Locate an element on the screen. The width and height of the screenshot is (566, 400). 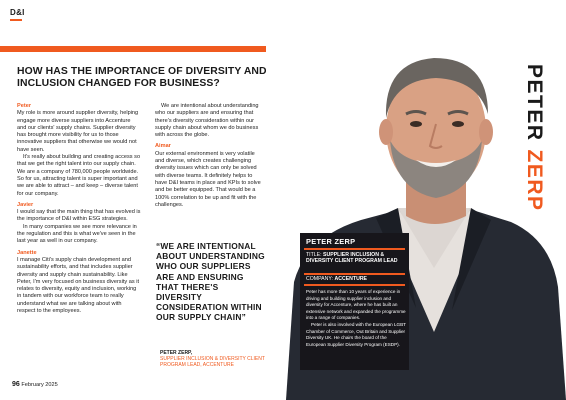
vertical-name-last: ZERP is located at coordinates (534, 181).